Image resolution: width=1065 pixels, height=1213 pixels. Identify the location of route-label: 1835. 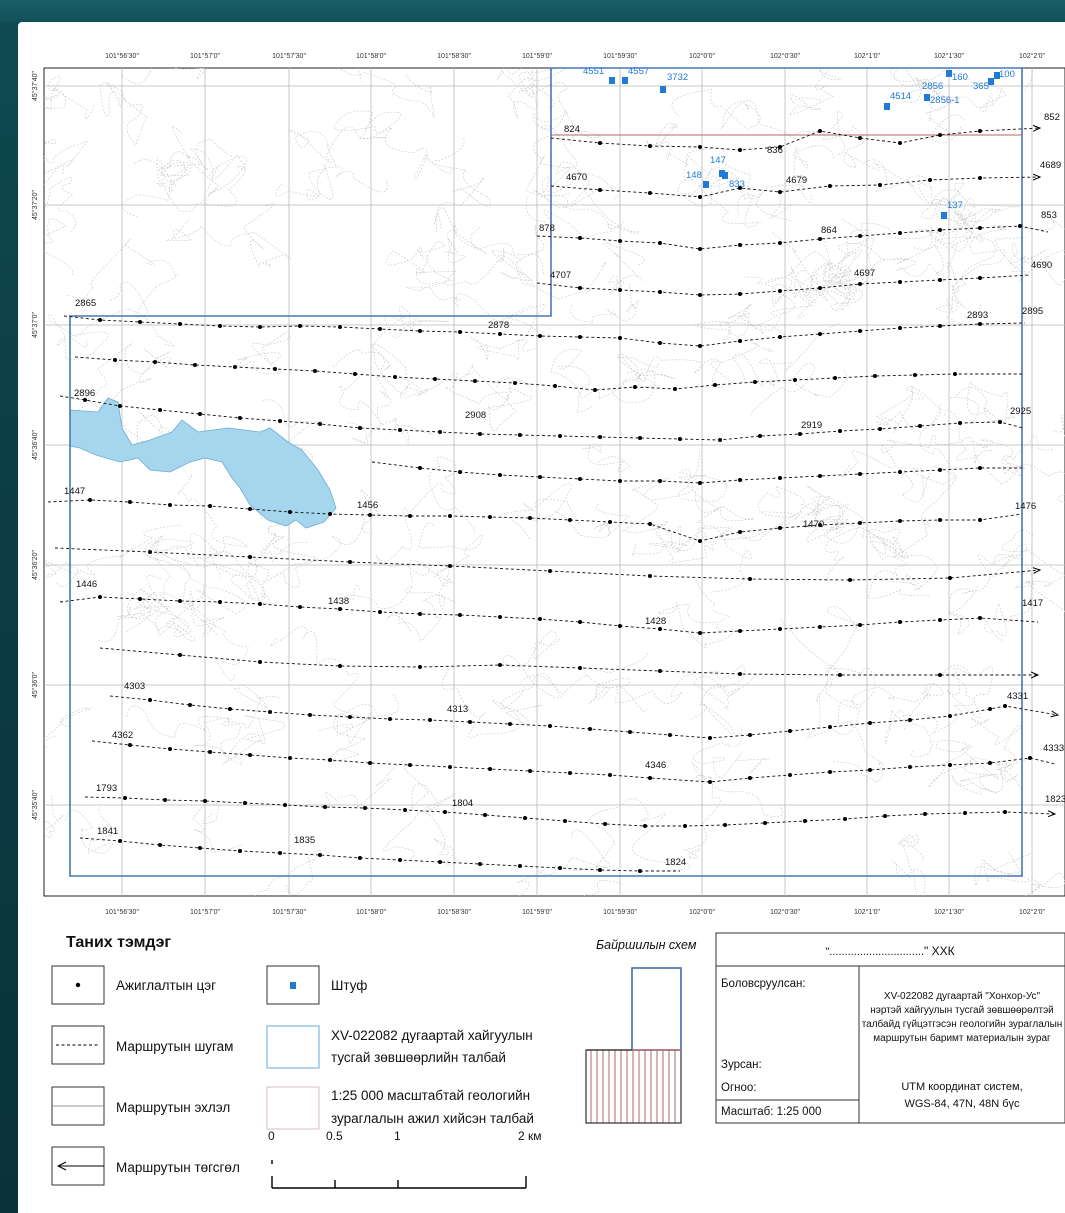
(304, 840).